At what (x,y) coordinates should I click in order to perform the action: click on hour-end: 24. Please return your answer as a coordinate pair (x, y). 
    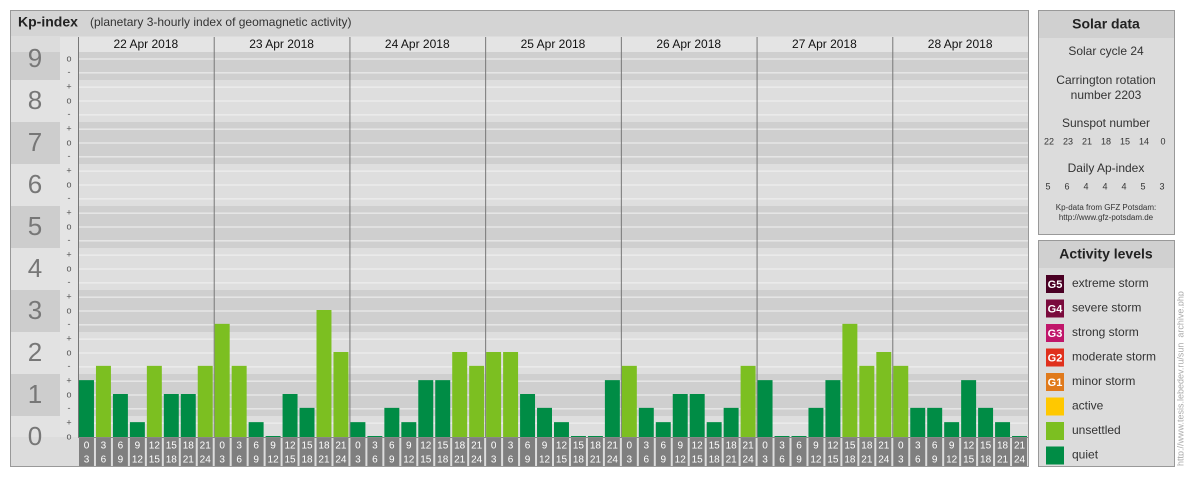
    Looking at the image, I should click on (749, 460).